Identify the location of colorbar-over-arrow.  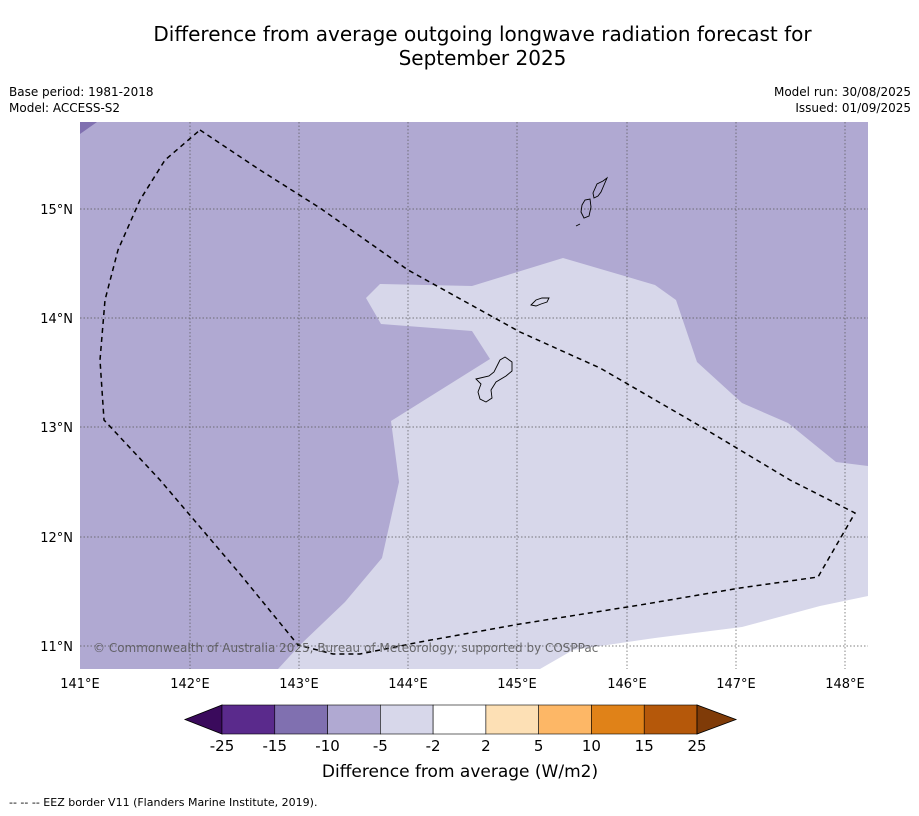
(717, 719).